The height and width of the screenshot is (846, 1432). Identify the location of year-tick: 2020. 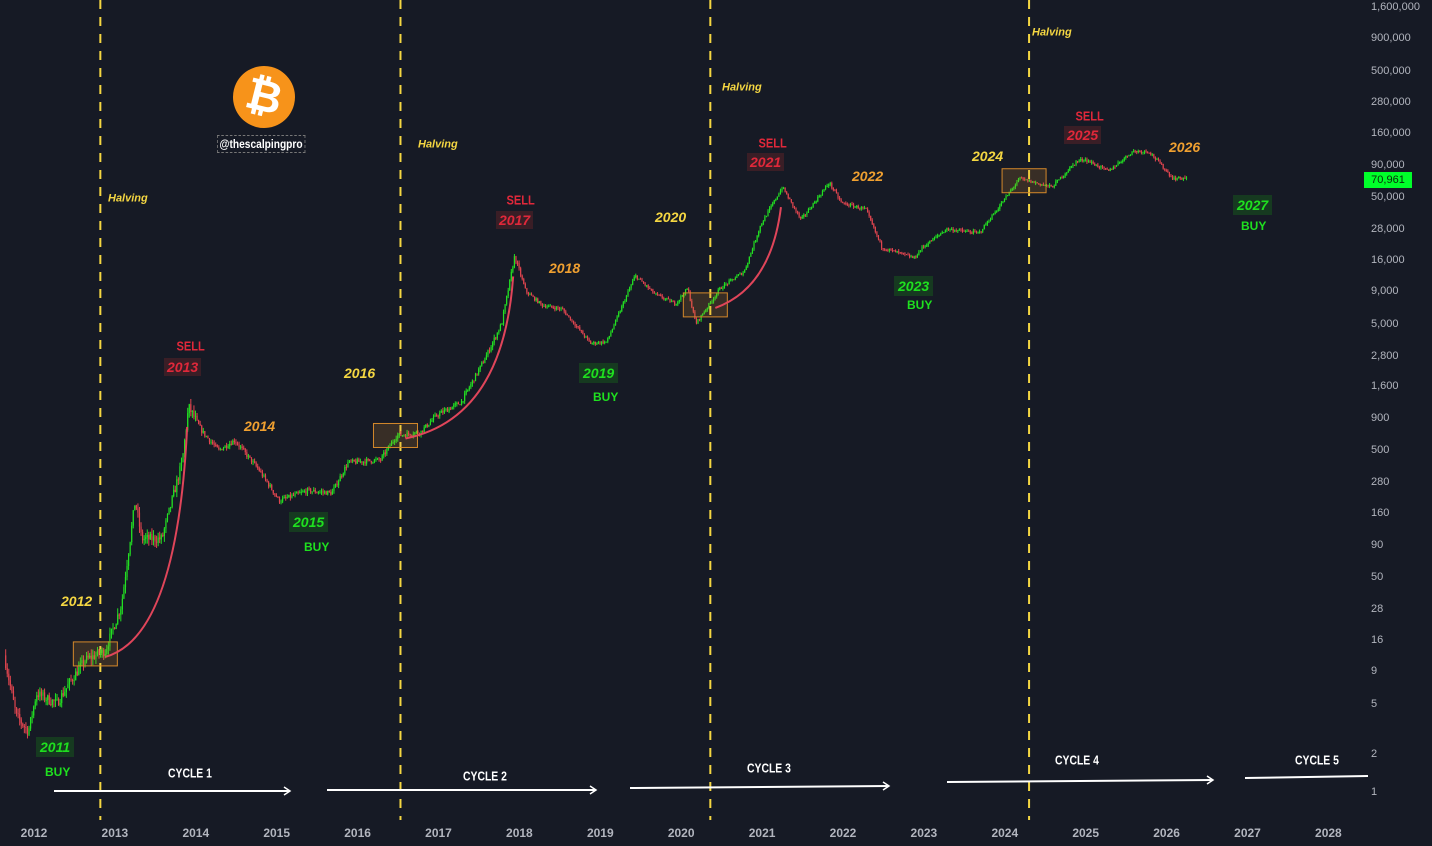
(681, 833).